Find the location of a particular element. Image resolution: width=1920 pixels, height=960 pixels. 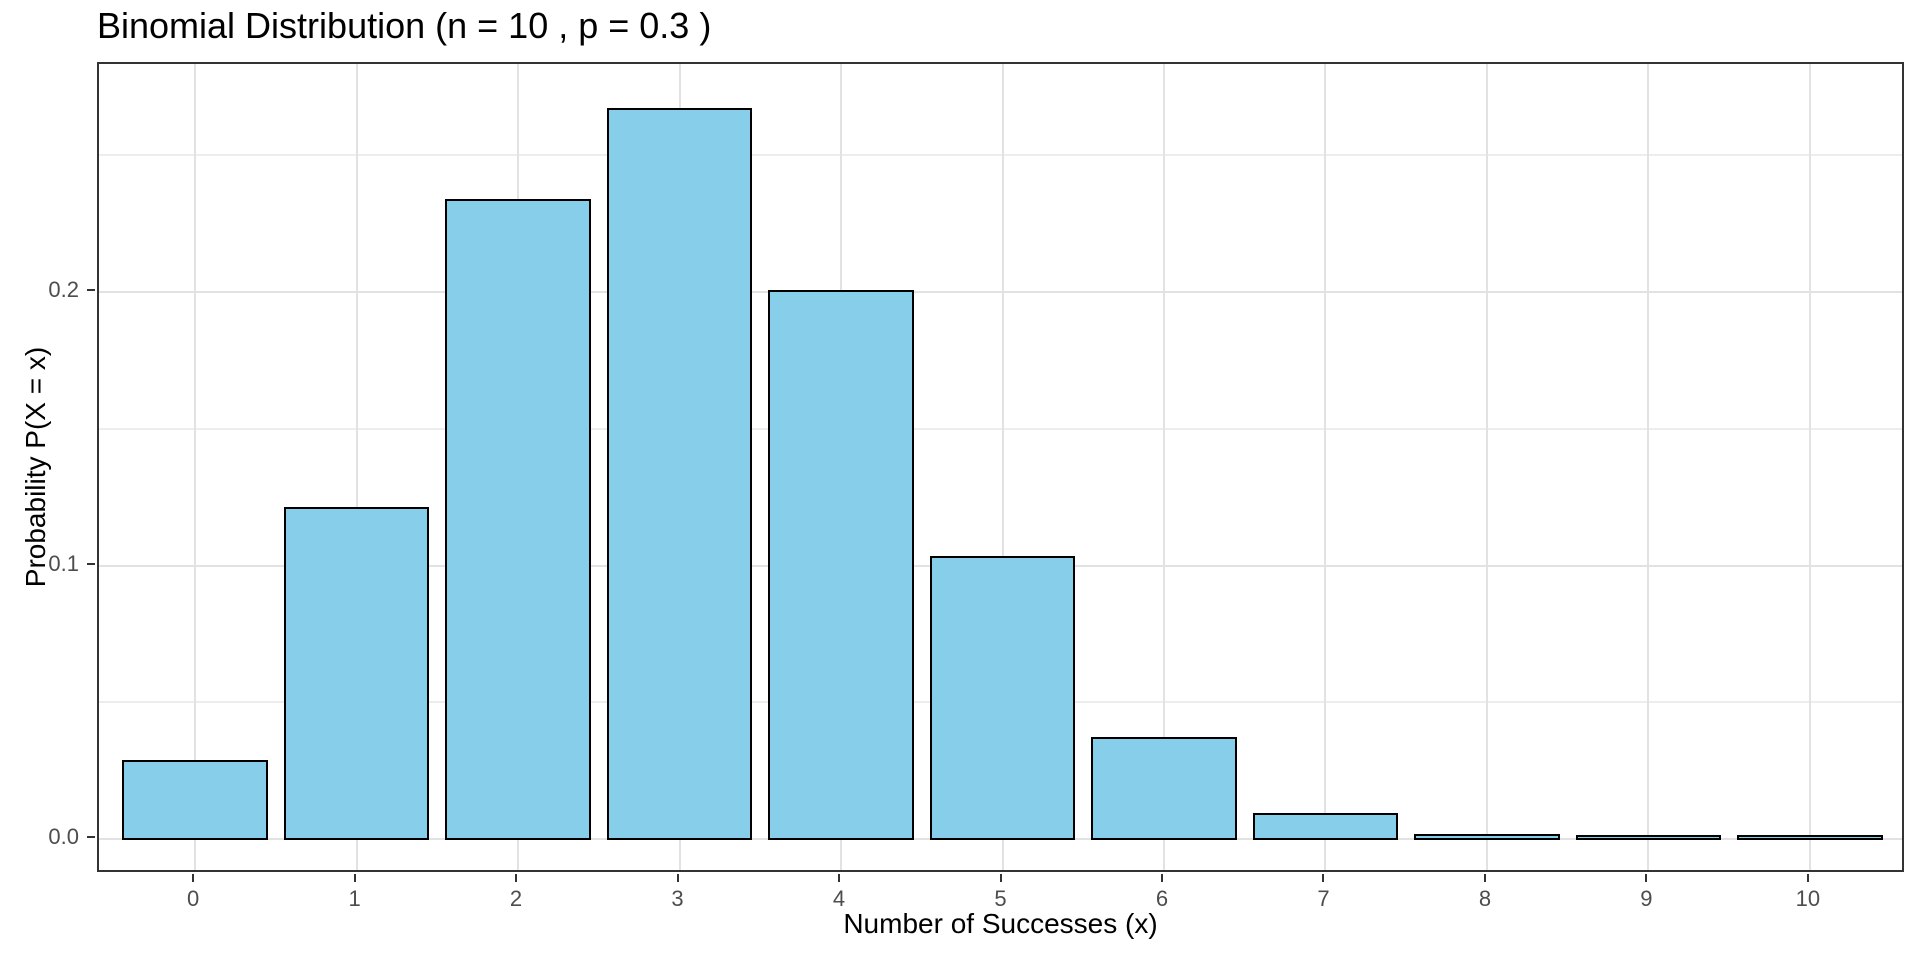

bar-x1 is located at coordinates (356, 673).